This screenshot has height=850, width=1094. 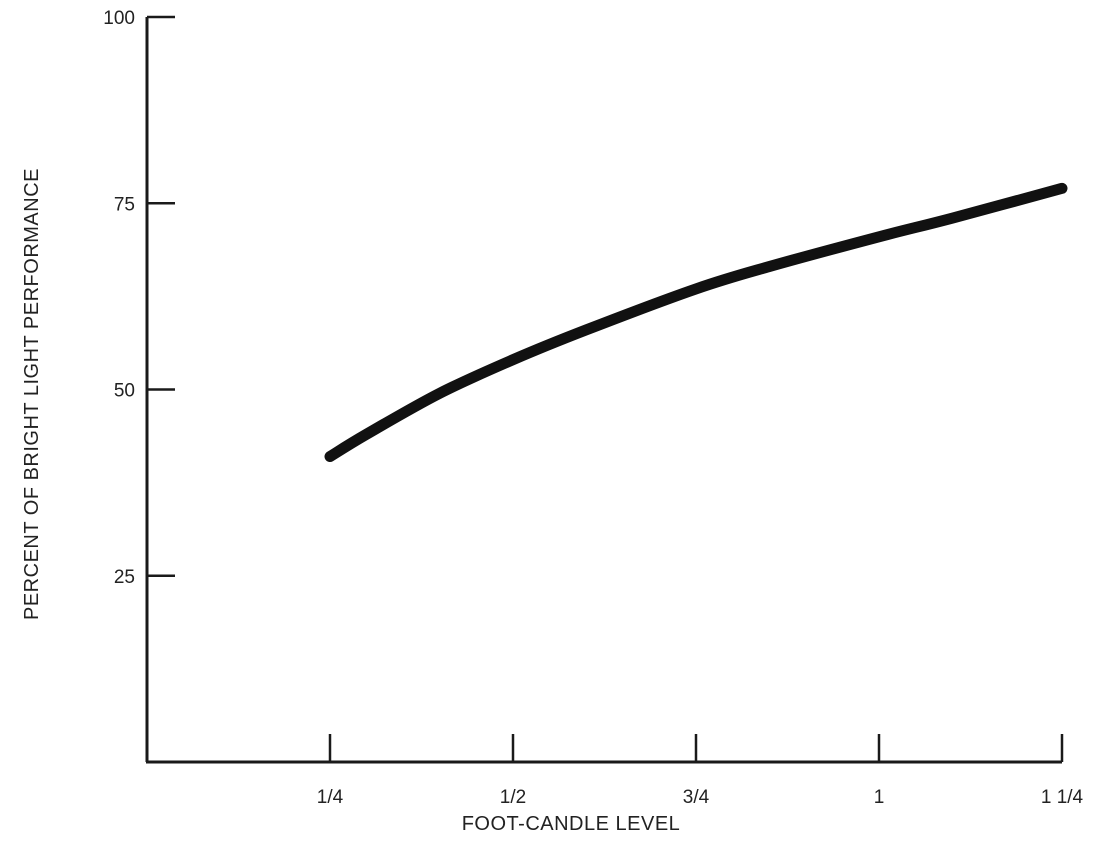 I want to click on x-tick-label: 3/4, so click(x=696, y=797).